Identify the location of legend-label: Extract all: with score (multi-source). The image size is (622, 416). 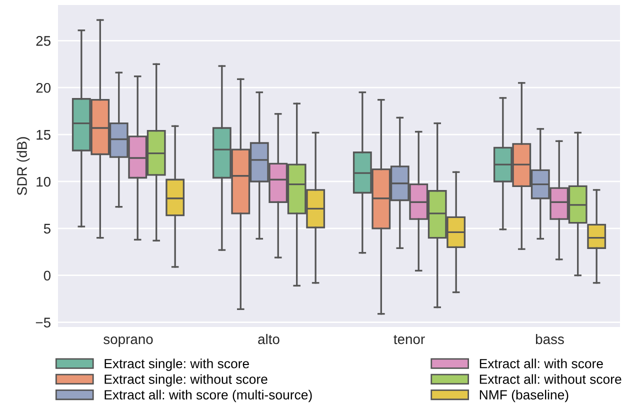
(208, 396).